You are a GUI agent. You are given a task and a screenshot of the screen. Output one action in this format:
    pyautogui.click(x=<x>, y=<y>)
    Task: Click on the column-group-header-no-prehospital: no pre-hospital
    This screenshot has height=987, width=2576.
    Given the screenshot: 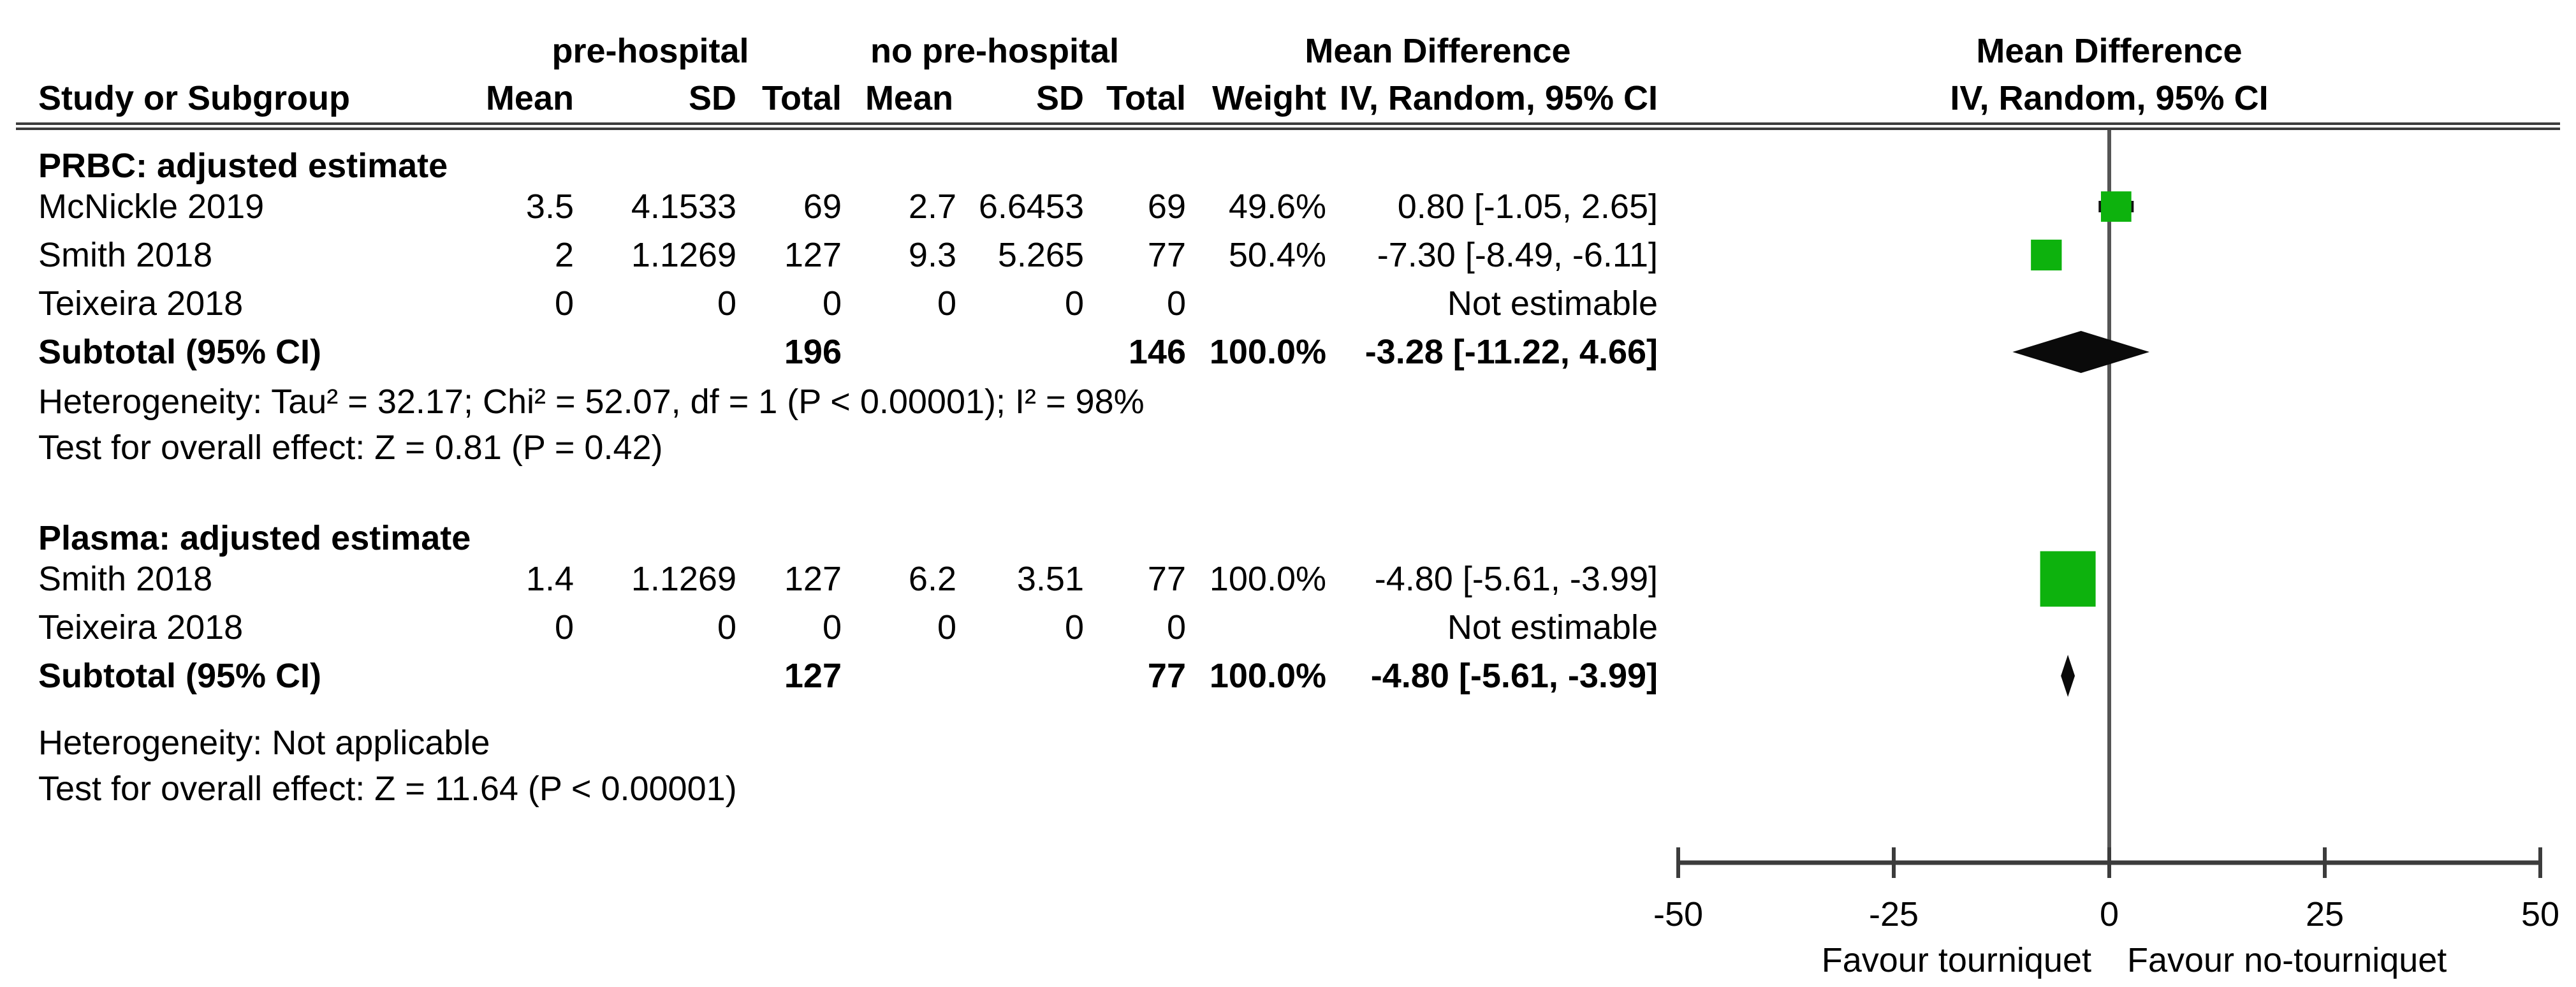 What is the action you would take?
    pyautogui.click(x=994, y=51)
    